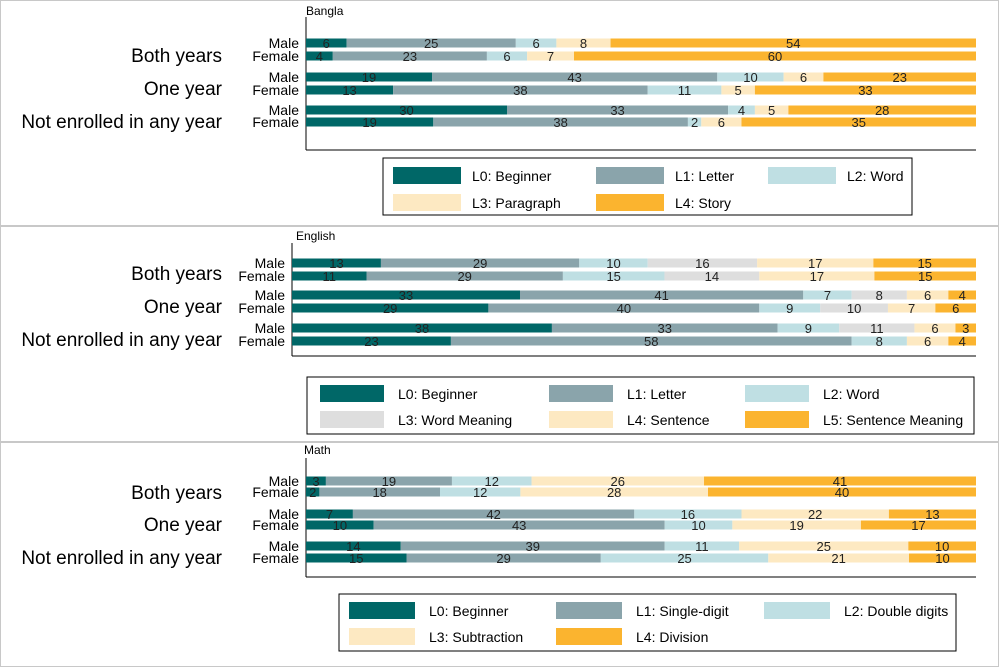 This screenshot has height=672, width=1000. Describe the element at coordinates (712, 276) in the screenshot. I see `data-label: 14` at that location.